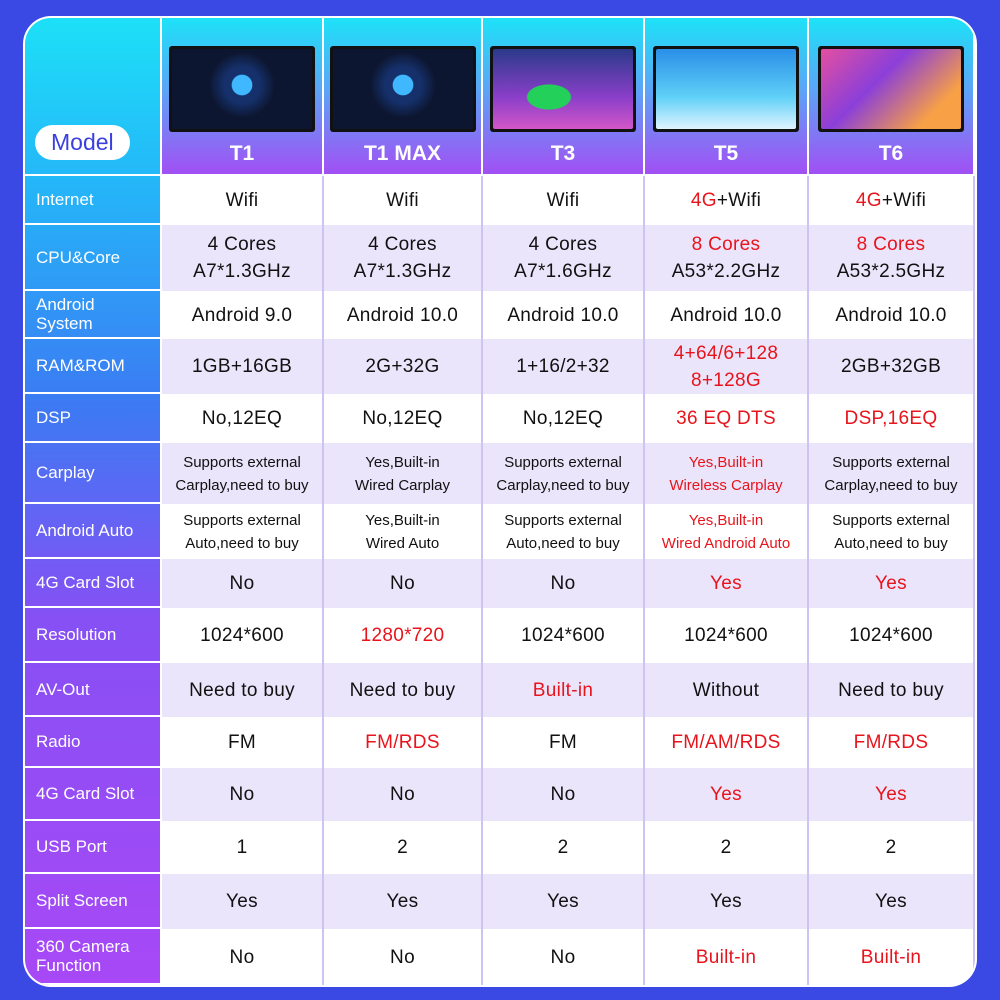 The height and width of the screenshot is (1000, 1000). I want to click on product-name: T6, so click(891, 153).